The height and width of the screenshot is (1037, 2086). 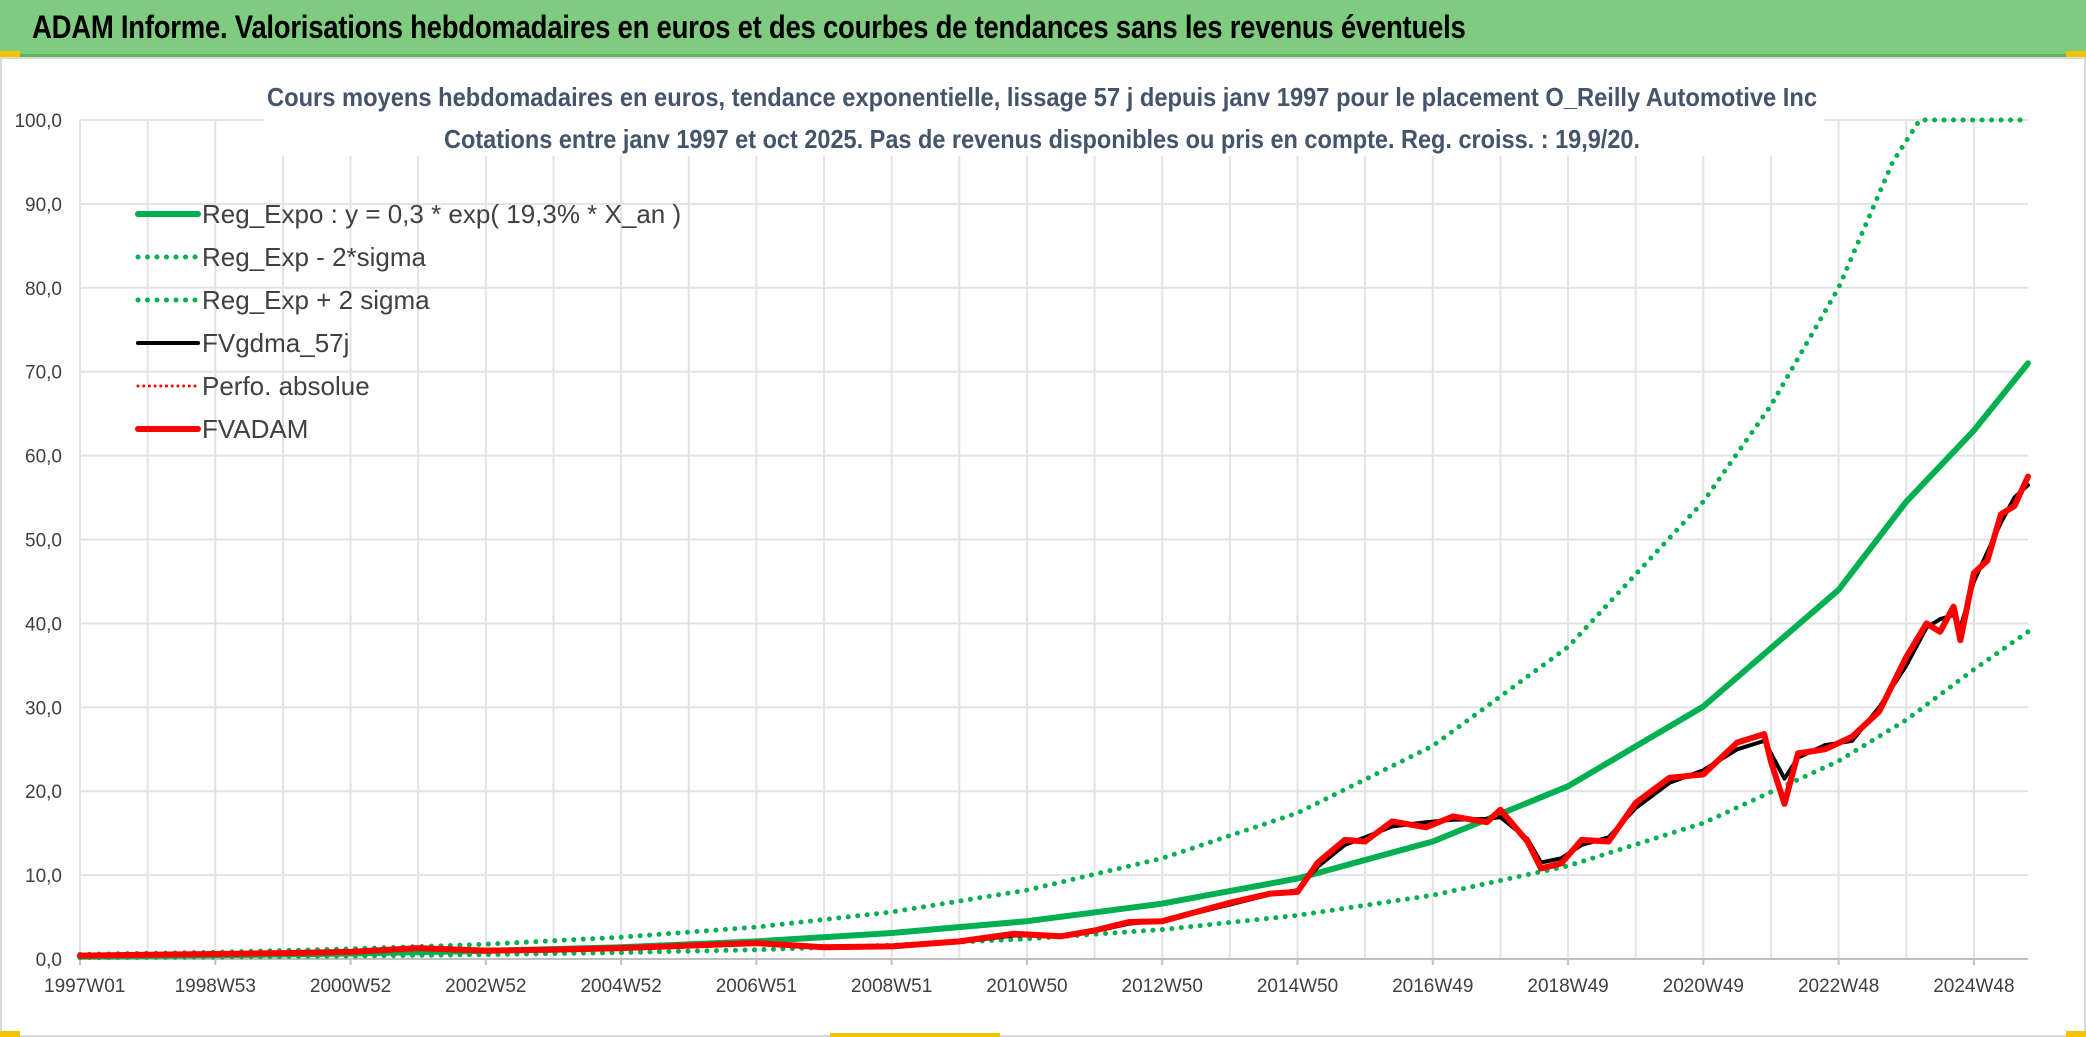 I want to click on x-tick-label: 2006W51, so click(x=756, y=986).